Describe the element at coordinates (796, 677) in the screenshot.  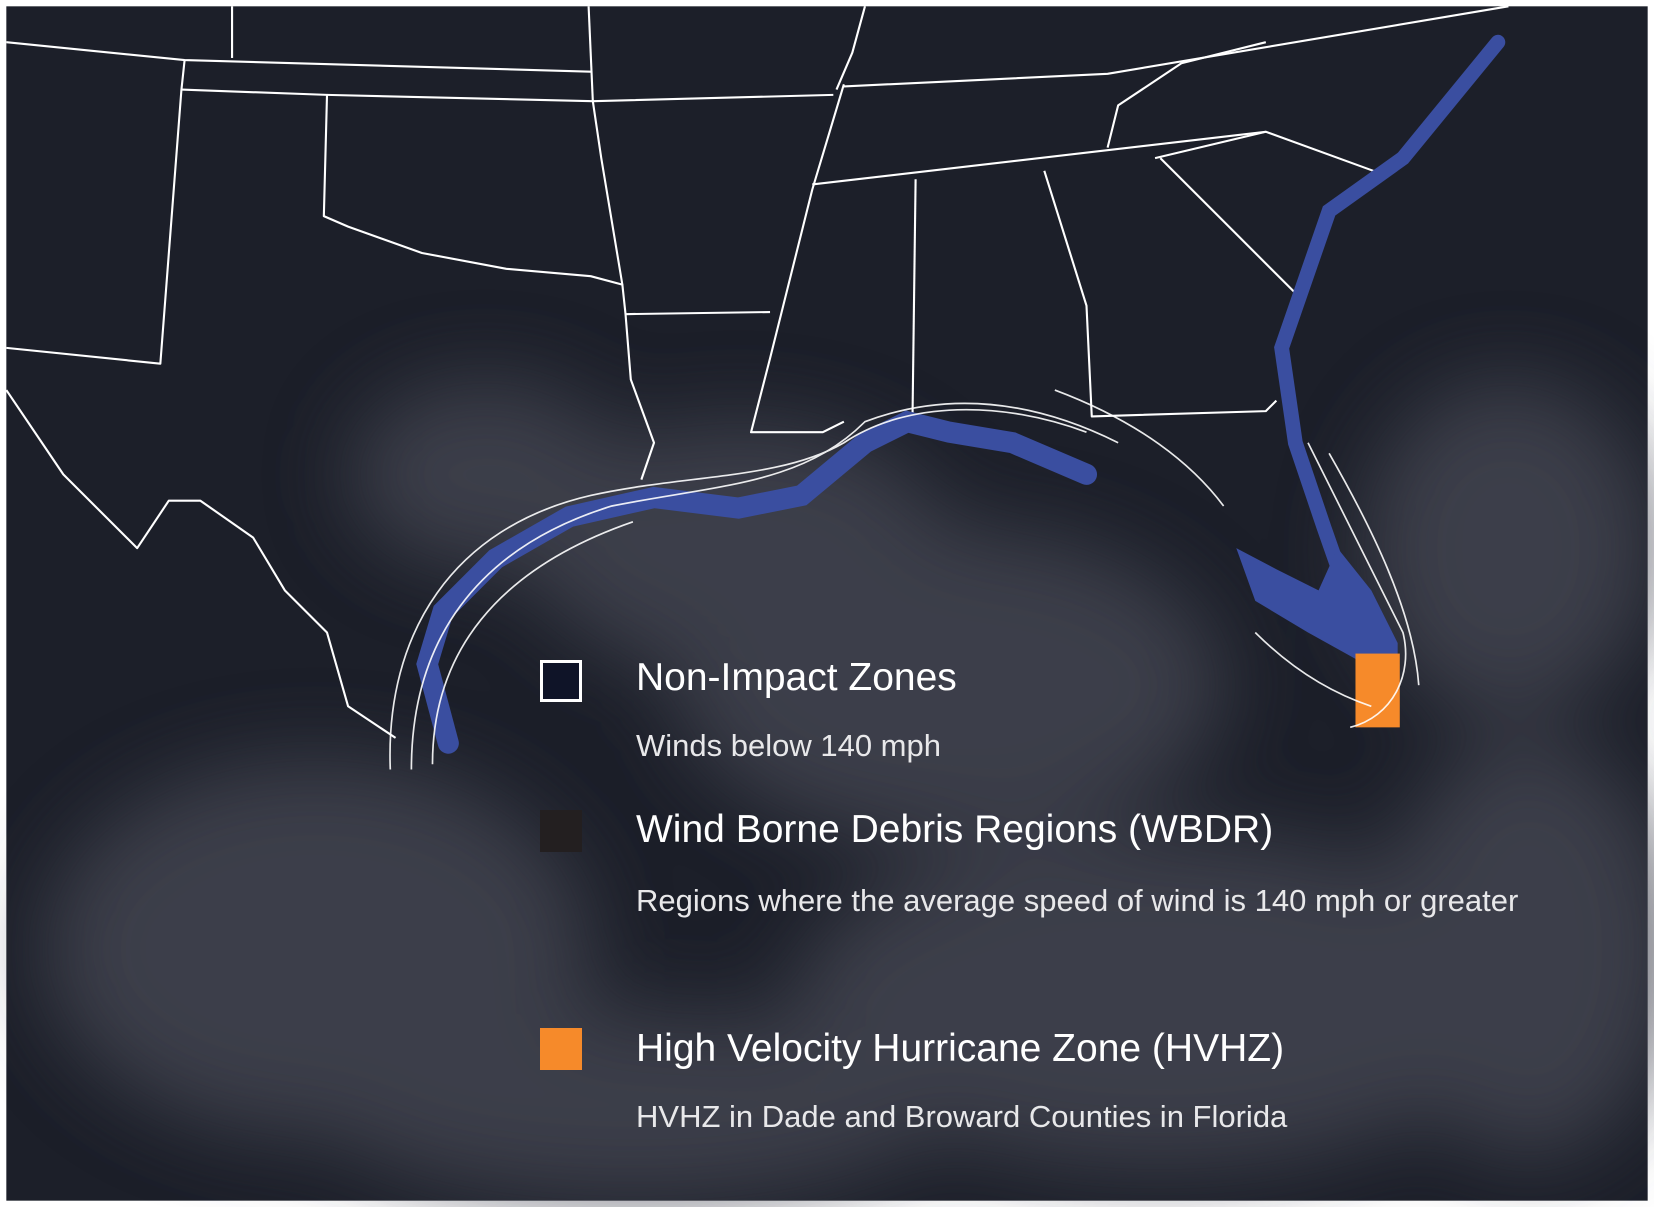
I see `legend-title: Non-Impact Zones` at that location.